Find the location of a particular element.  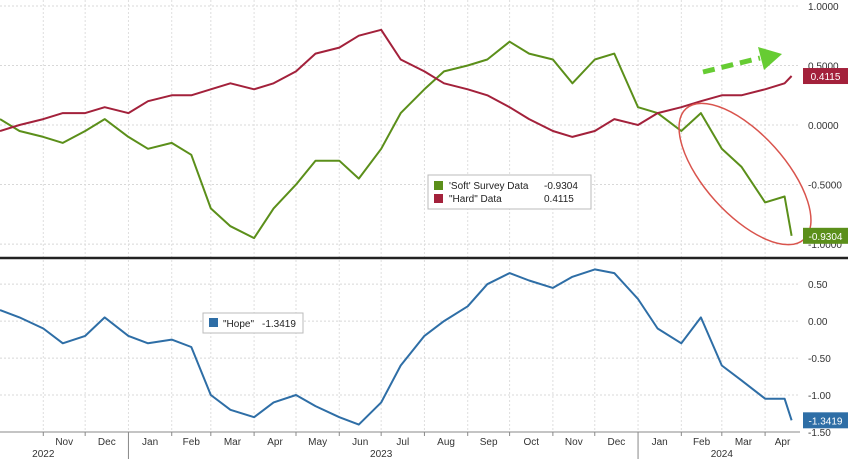

x-tick-label: Jun is located at coordinates (360, 442).